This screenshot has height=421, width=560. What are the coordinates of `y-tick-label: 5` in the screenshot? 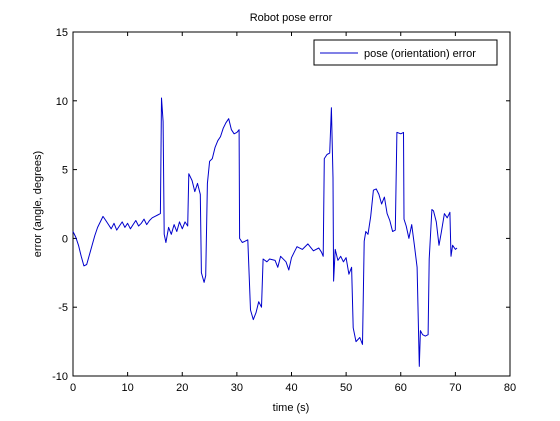 It's located at (65, 171).